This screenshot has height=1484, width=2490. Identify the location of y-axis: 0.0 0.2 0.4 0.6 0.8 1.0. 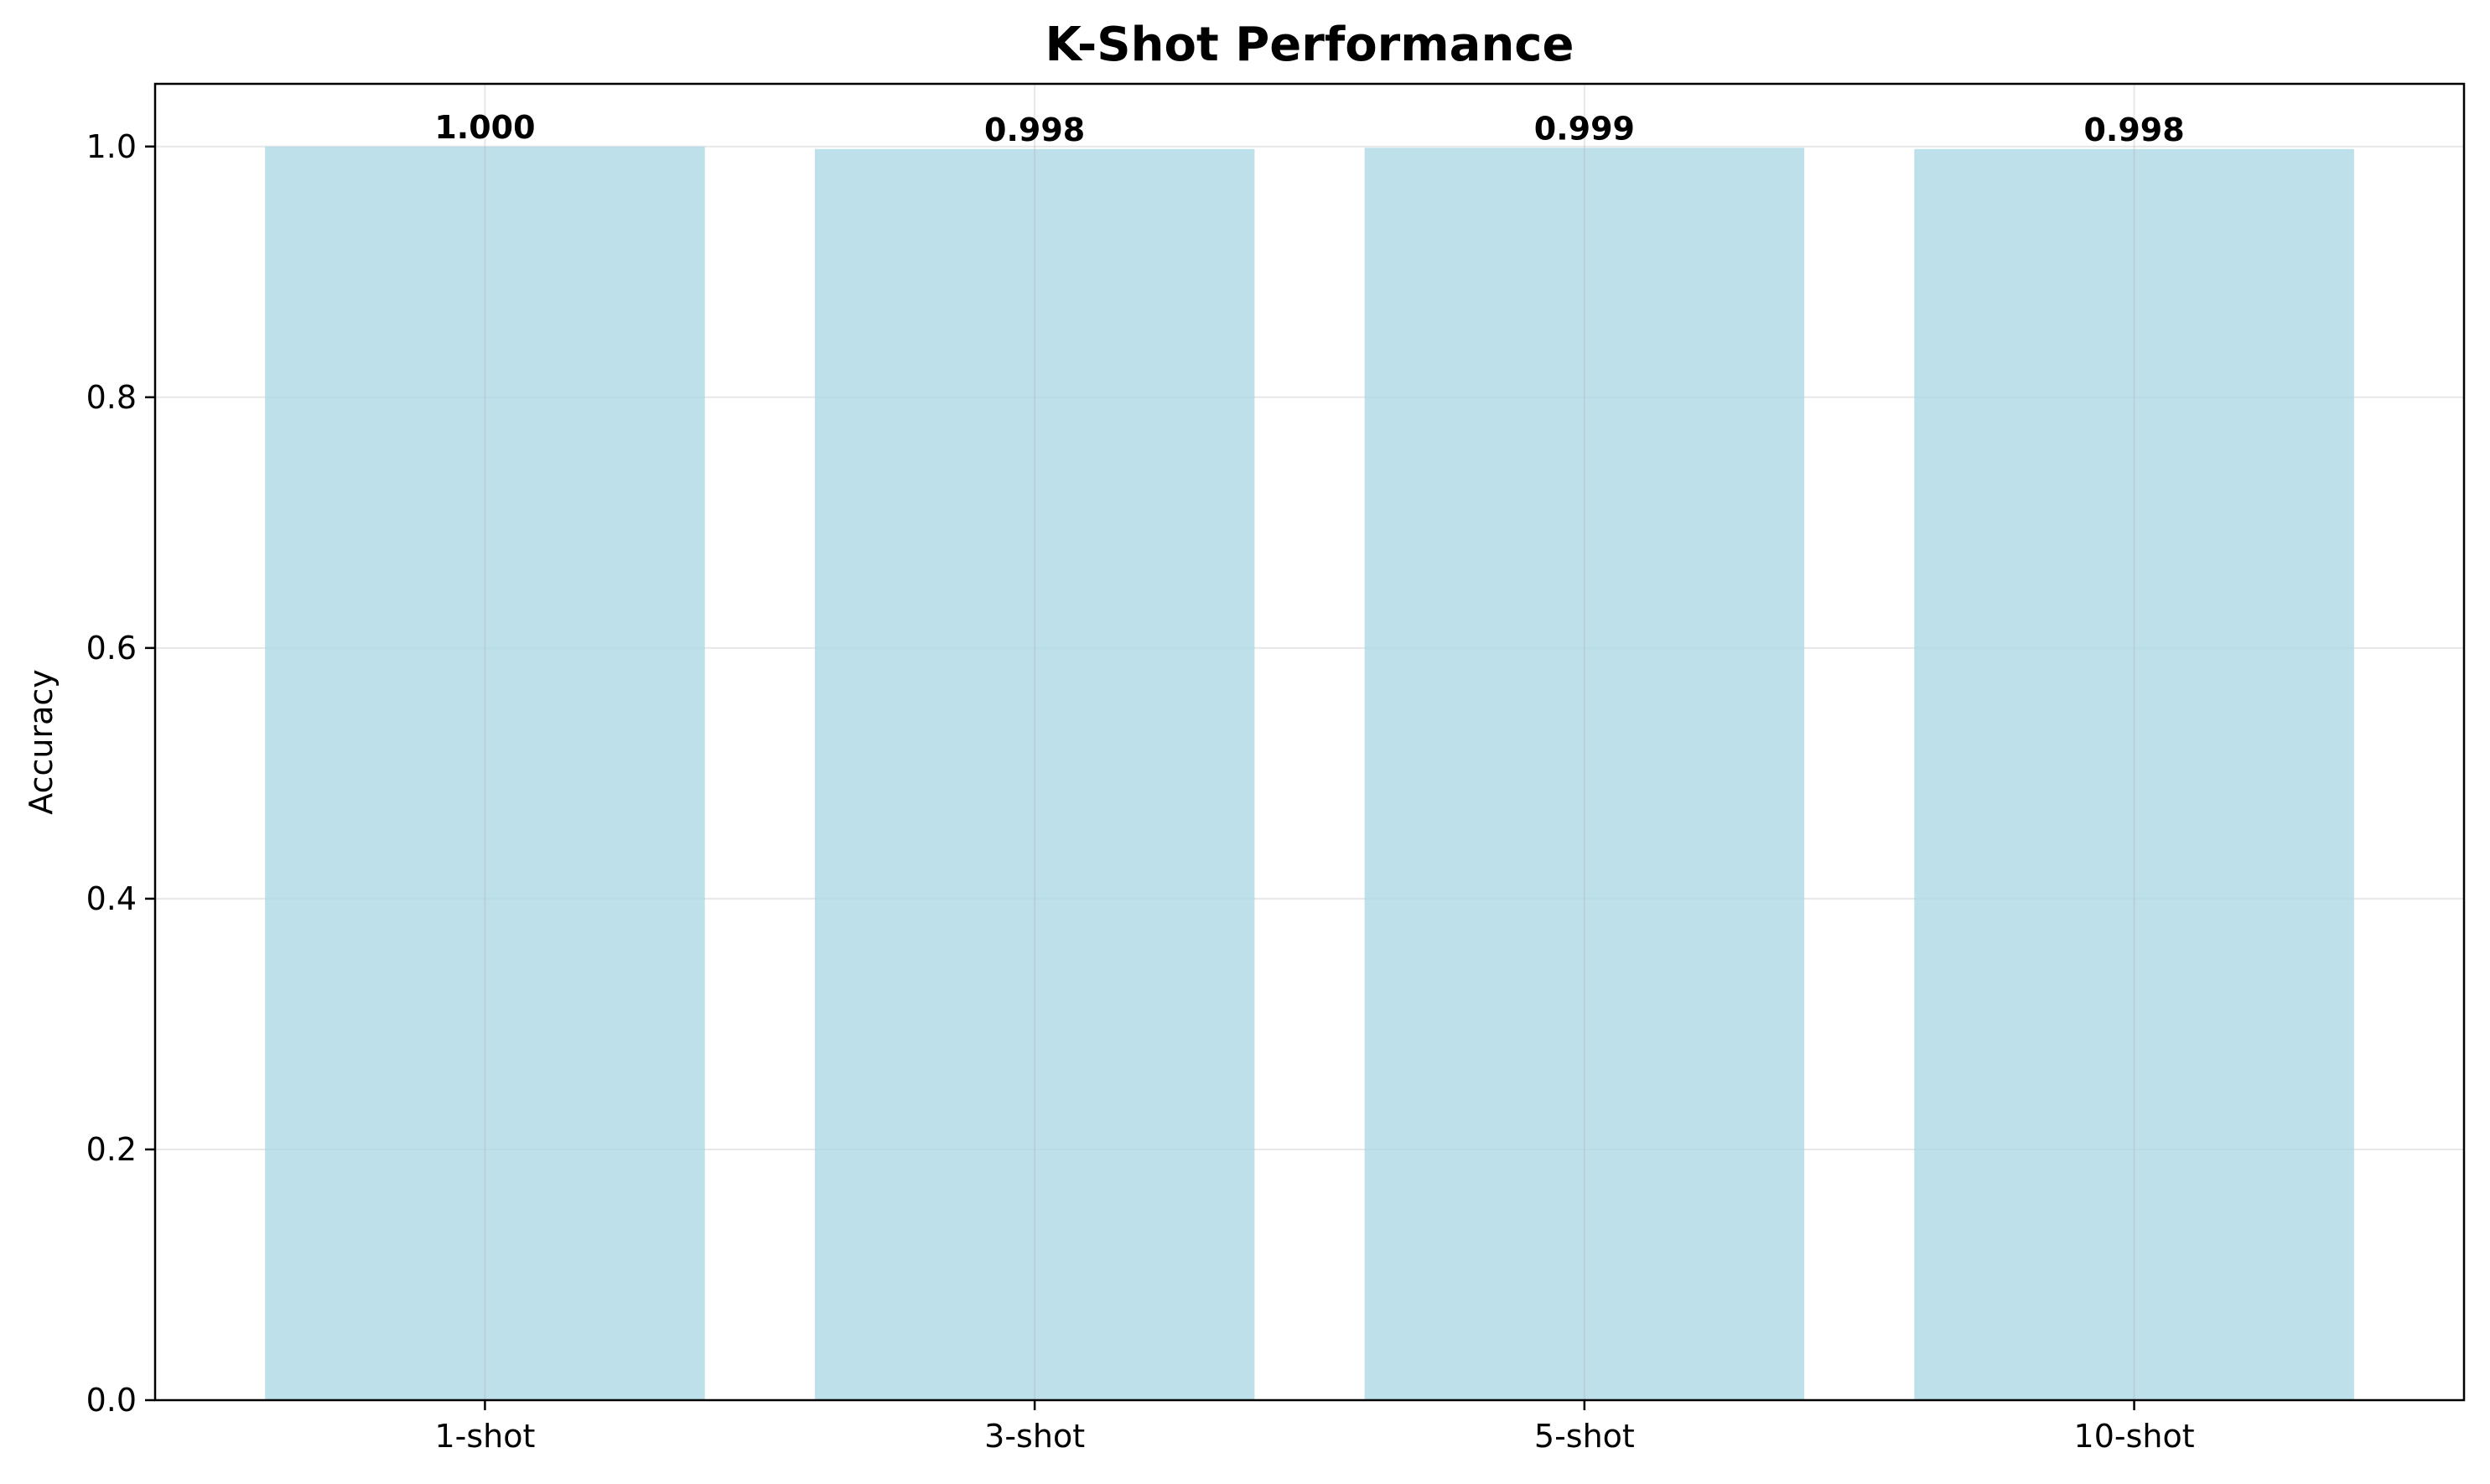
(120, 773).